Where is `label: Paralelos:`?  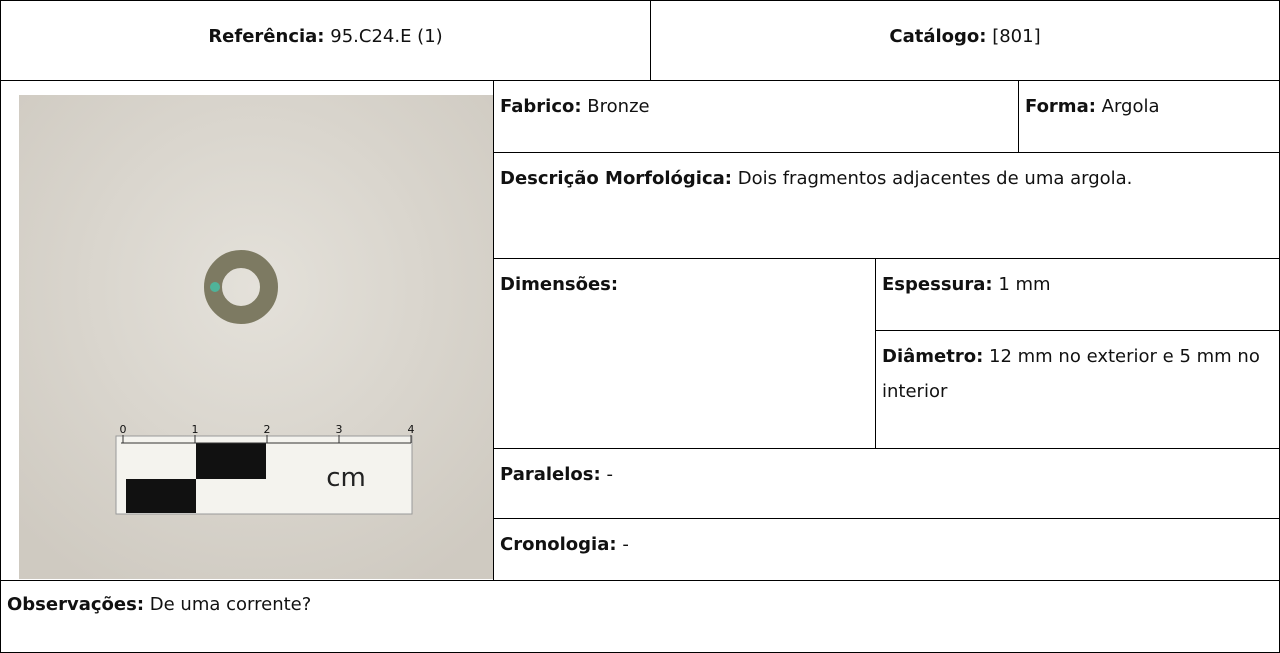 label: Paralelos: is located at coordinates (550, 474).